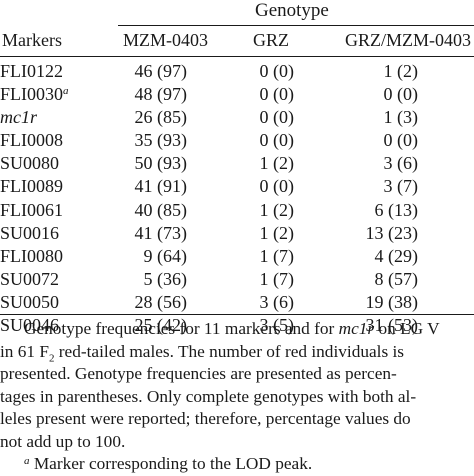  I want to click on table-row: FLI0089 41 (91) 0 (0) 3 (7), so click(237, 186).